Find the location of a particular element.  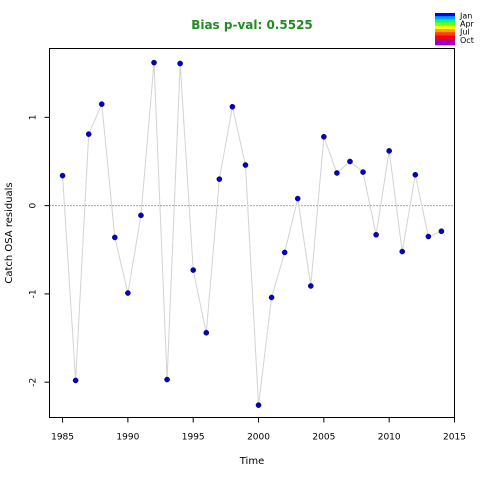

legend-label: Jan is located at coordinates (465, 16).